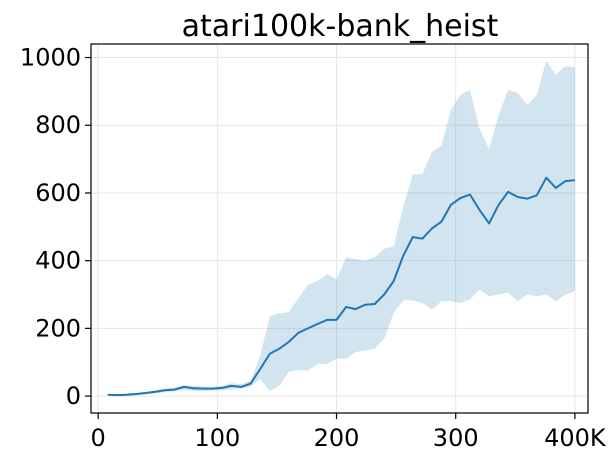 The height and width of the screenshot is (461, 609). Describe the element at coordinates (55, 227) in the screenshot. I see `y-axis-ticks: 0 200 400 600 800 1000` at that location.